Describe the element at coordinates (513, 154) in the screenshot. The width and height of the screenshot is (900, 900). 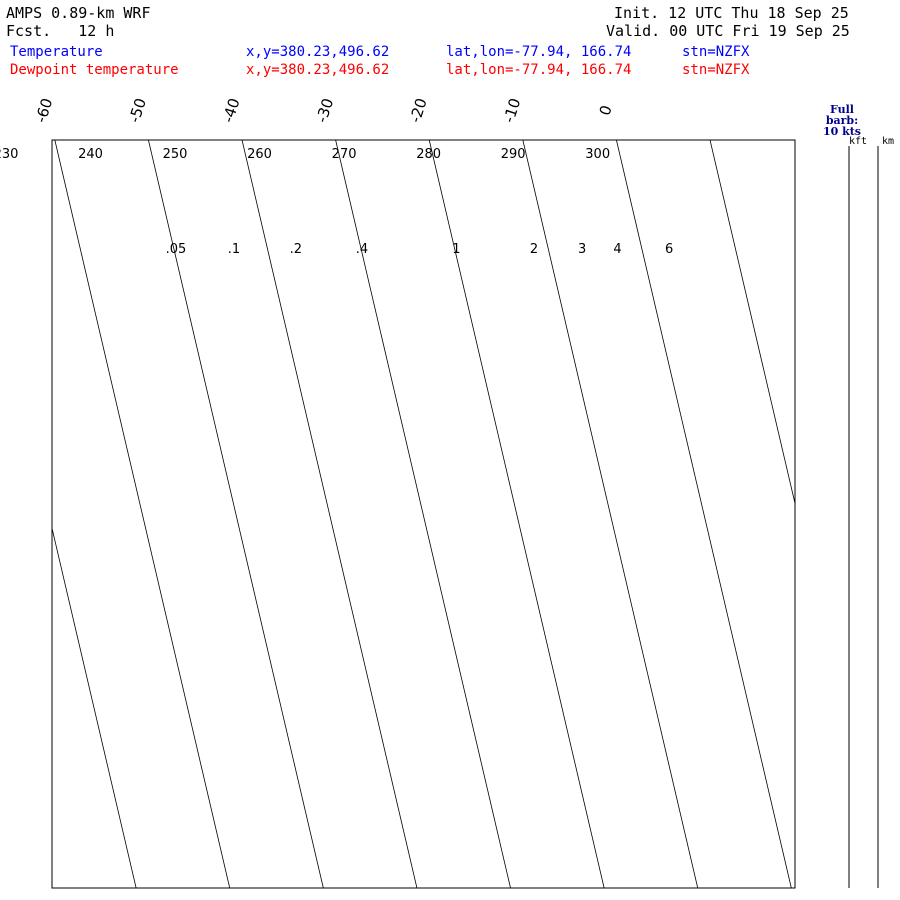
I see `theta-label: 290` at that location.